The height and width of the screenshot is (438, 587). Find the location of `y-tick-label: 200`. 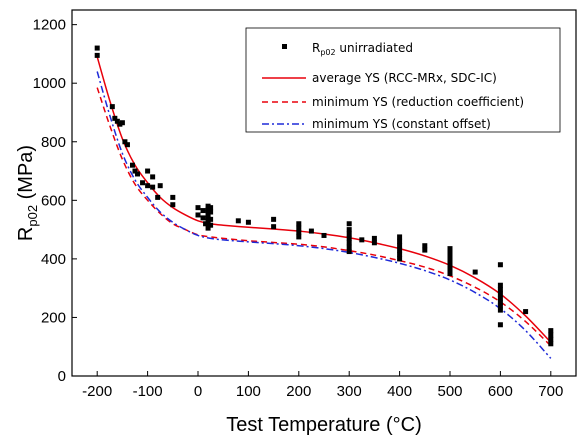

y-tick-label: 200 is located at coordinates (53, 317).